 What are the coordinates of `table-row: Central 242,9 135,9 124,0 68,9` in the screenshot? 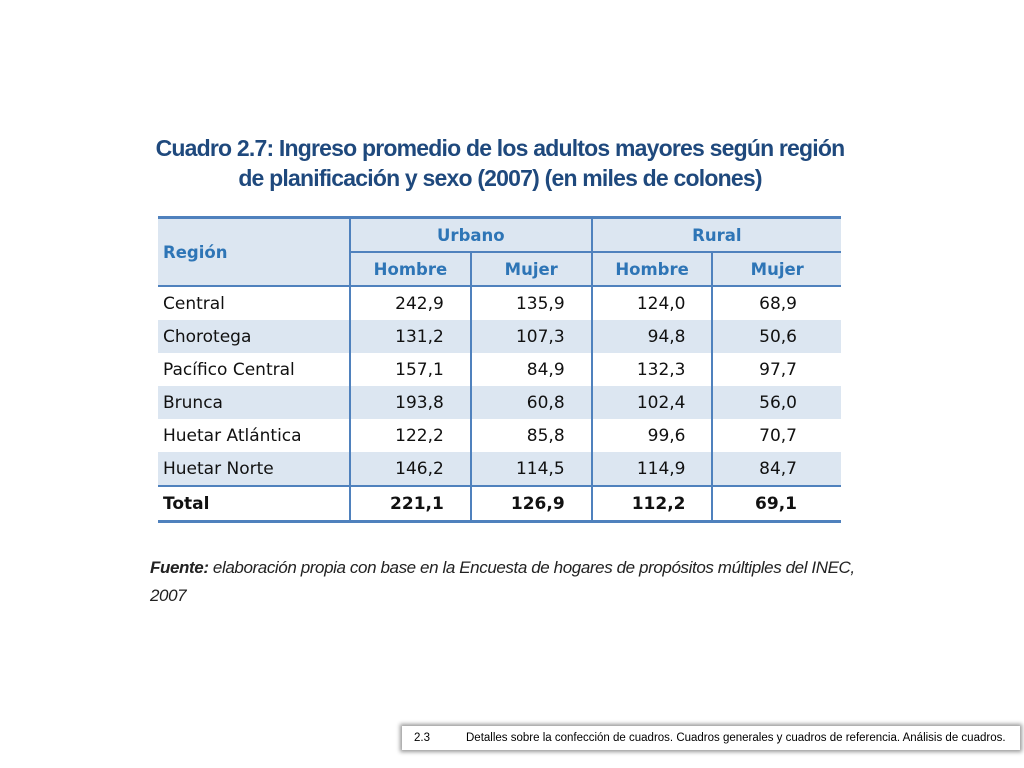 It's located at (499, 303).